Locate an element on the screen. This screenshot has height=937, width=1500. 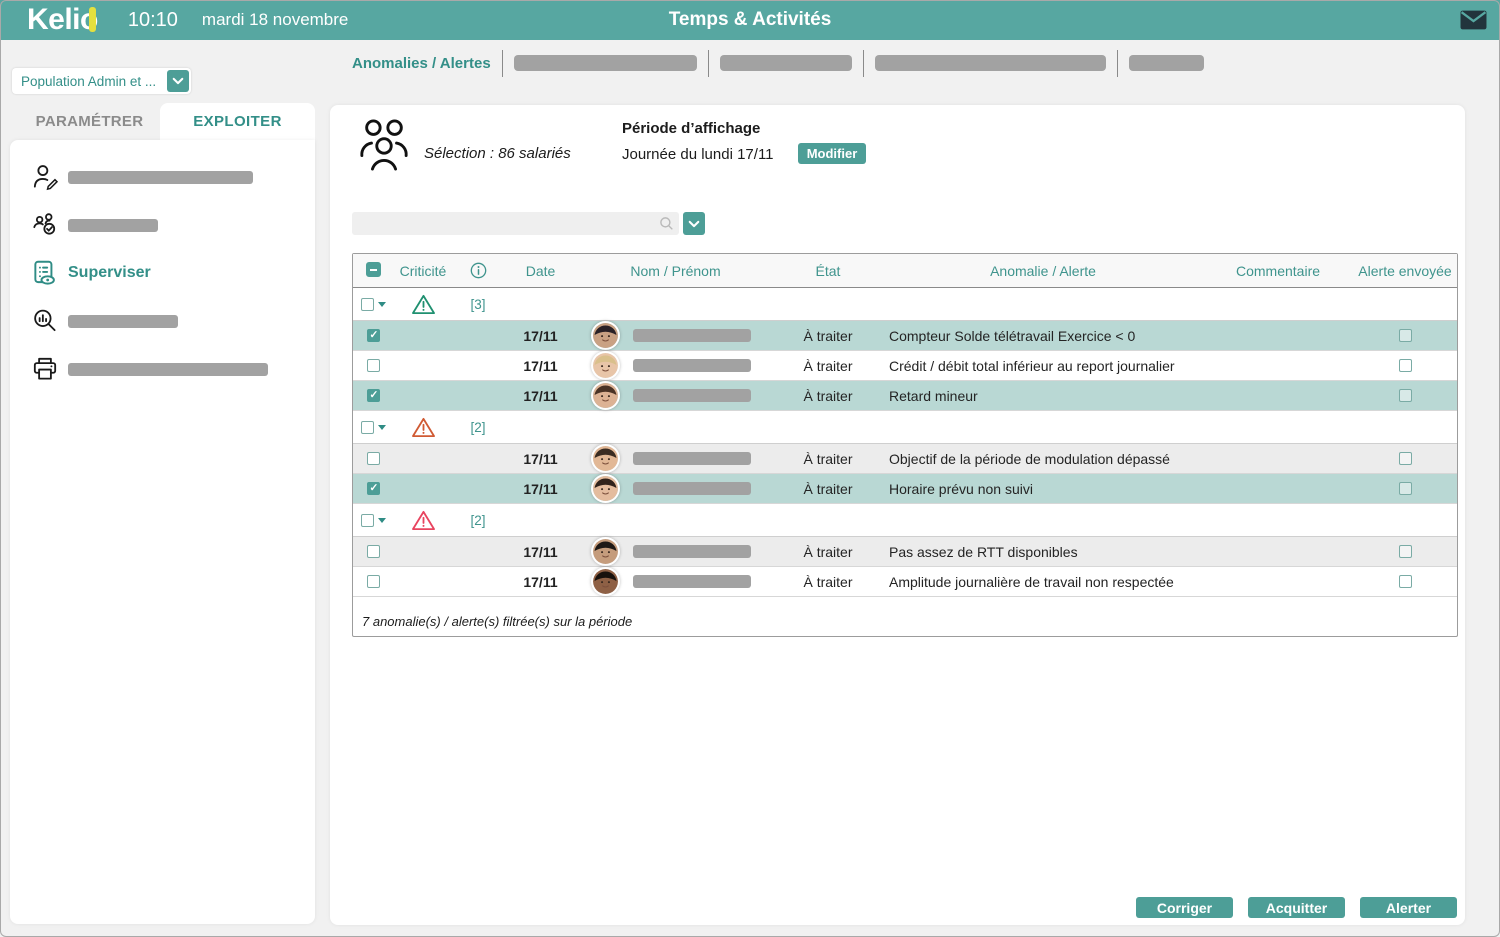
population-group-icon is located at coordinates (384, 146).